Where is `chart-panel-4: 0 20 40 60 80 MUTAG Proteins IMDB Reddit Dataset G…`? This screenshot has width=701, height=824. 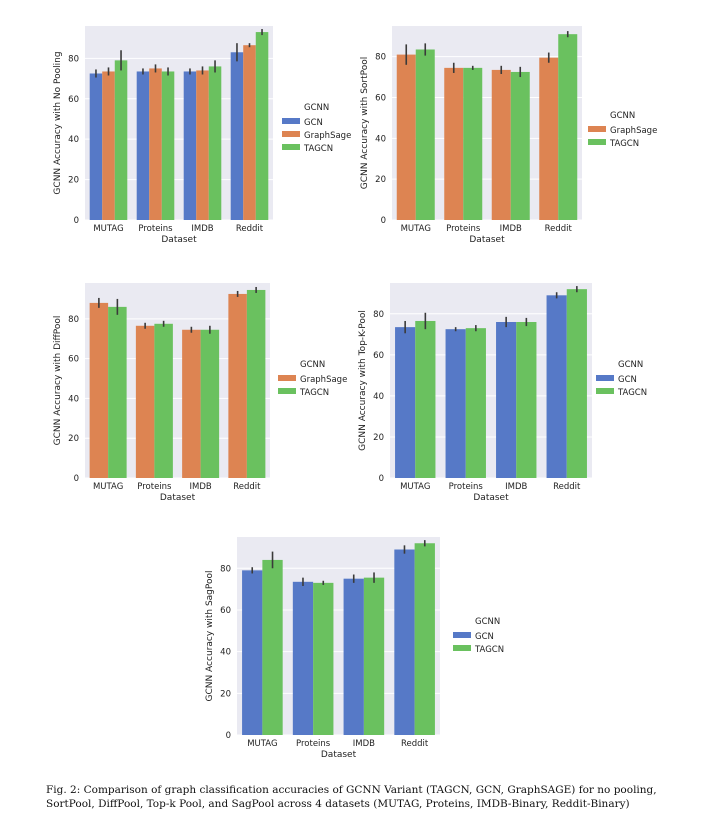 chart-panel-4: 0 20 40 60 80 MUTAG Proteins IMDB Reddit Dataset G… is located at coordinates (502, 393).